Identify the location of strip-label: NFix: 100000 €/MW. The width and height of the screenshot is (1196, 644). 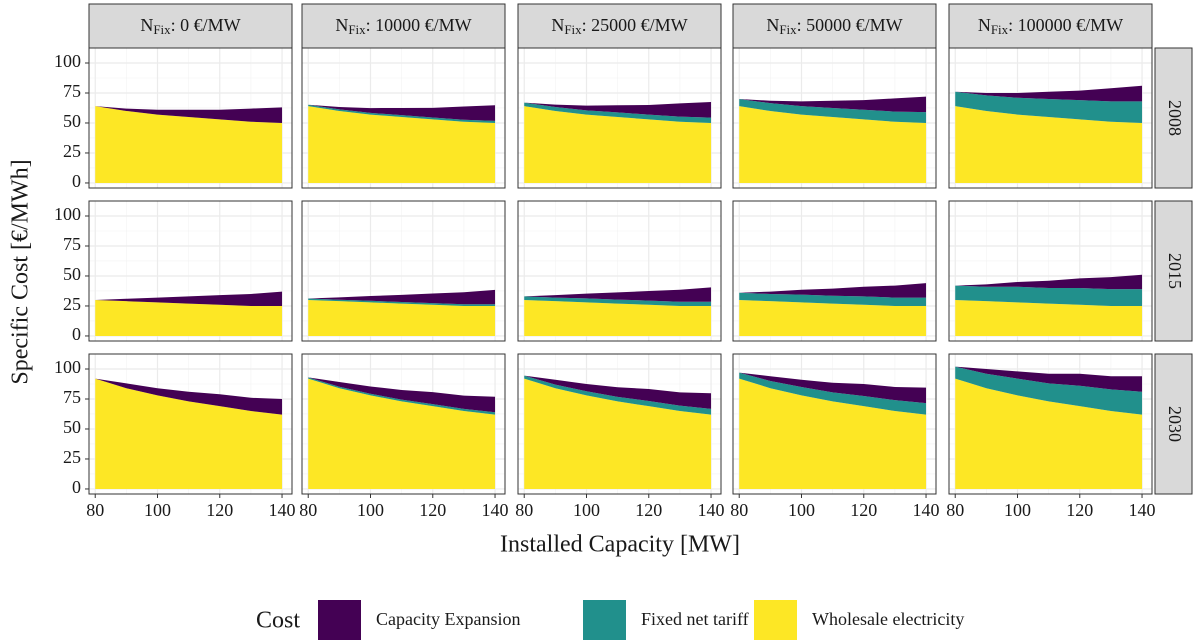
(1050, 26).